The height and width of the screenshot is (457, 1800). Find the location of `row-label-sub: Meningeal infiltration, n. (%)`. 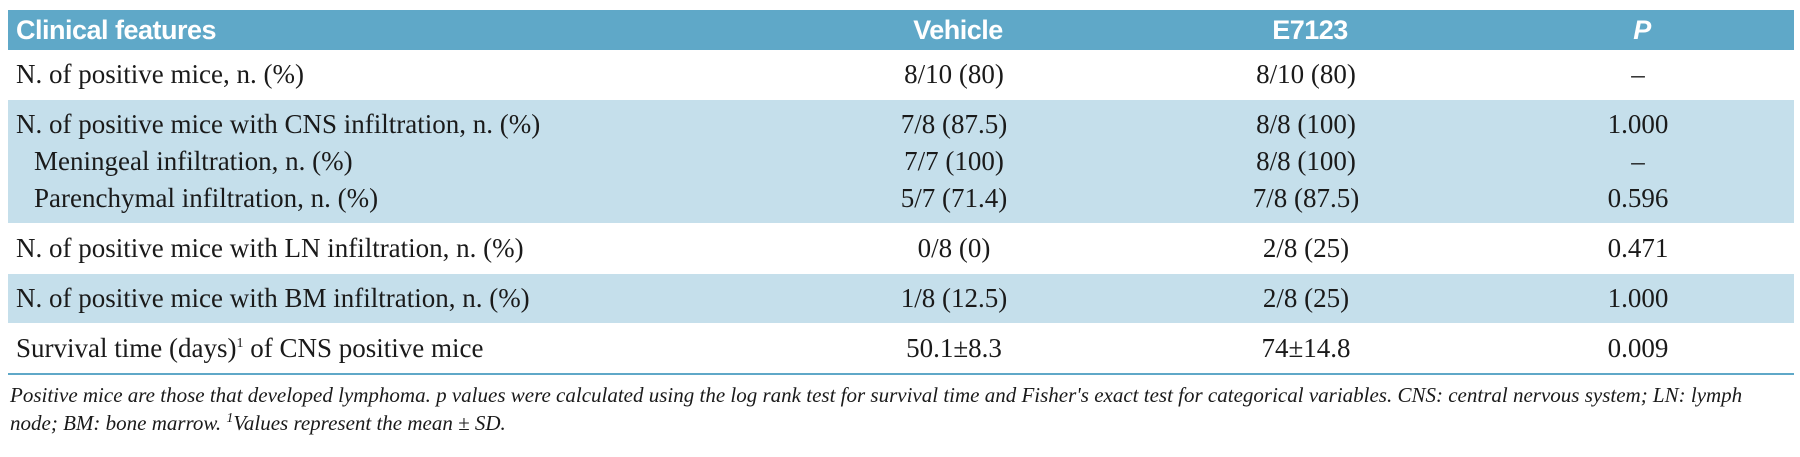

row-label-sub: Meningeal infiltration, n. (%) is located at coordinates (193, 161).